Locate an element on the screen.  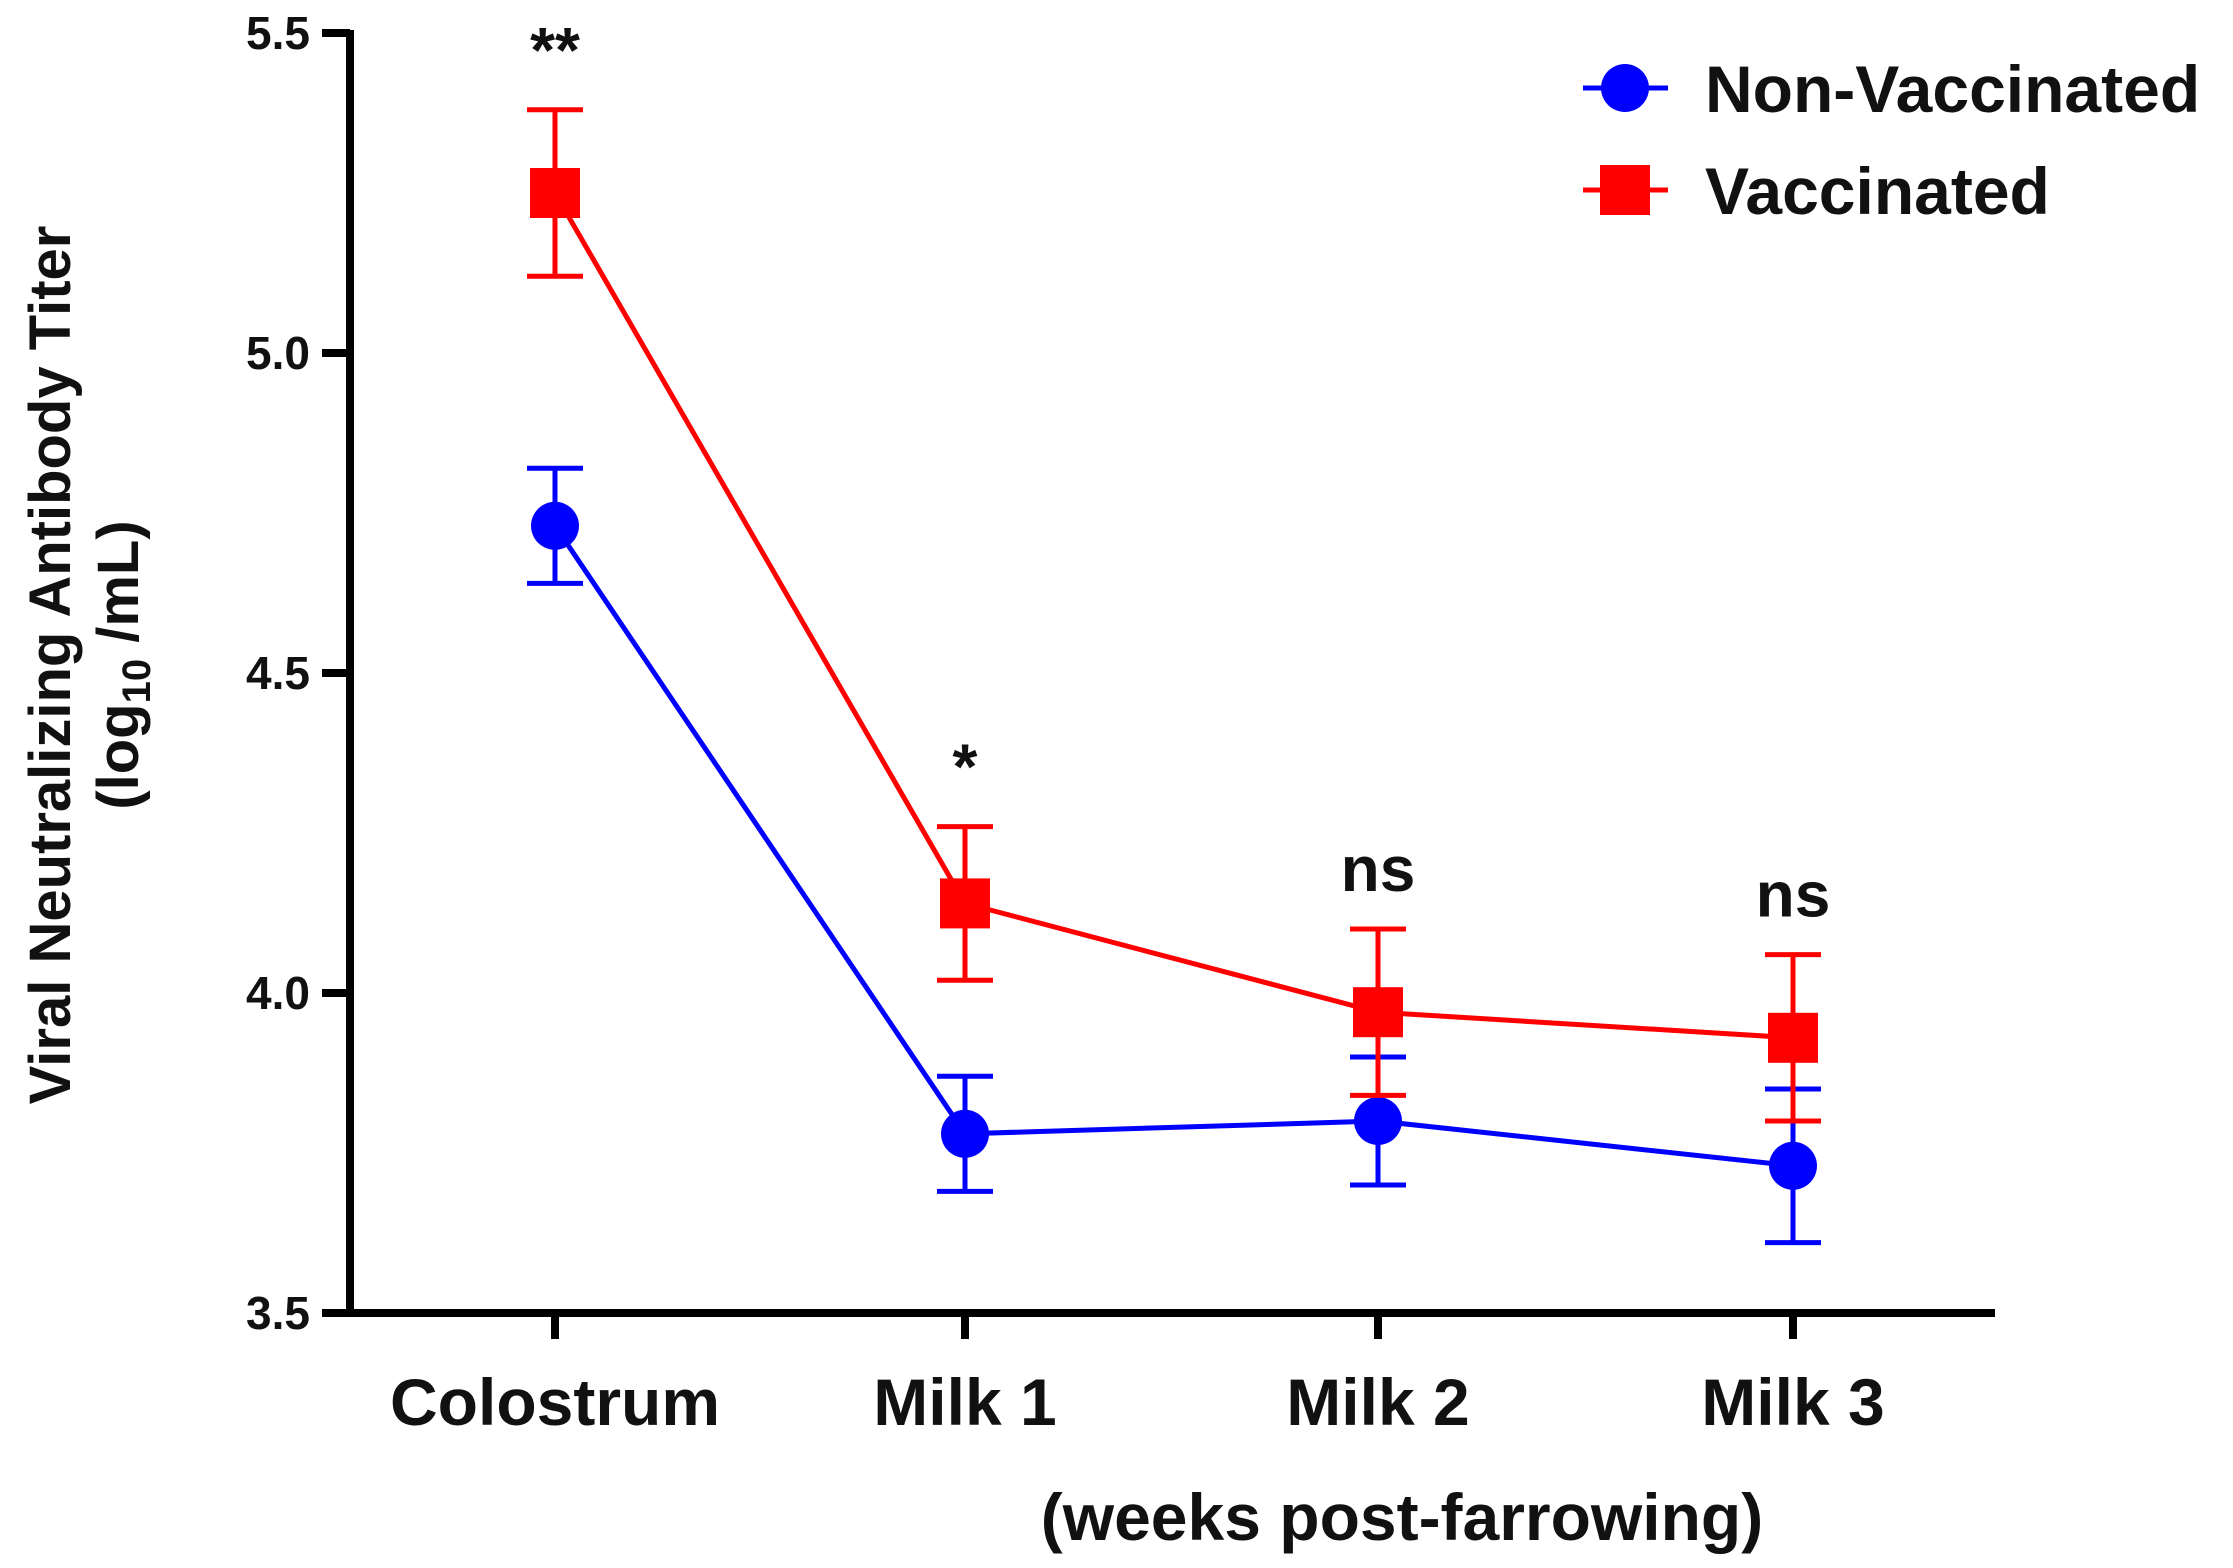
x-axis-label: (weeks post-farrowing) is located at coordinates (1402, 1517).